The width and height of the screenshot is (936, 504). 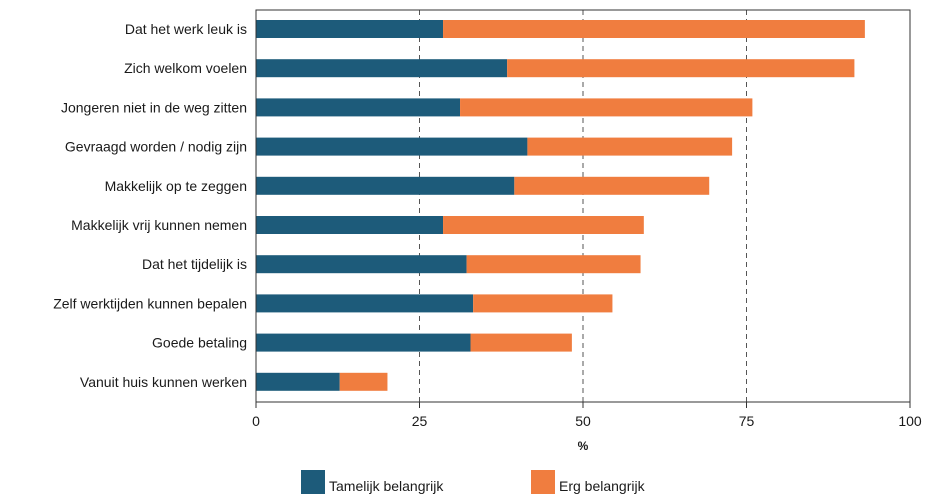 What do you see at coordinates (420, 421) in the screenshot?
I see `x-tick-label: 25` at bounding box center [420, 421].